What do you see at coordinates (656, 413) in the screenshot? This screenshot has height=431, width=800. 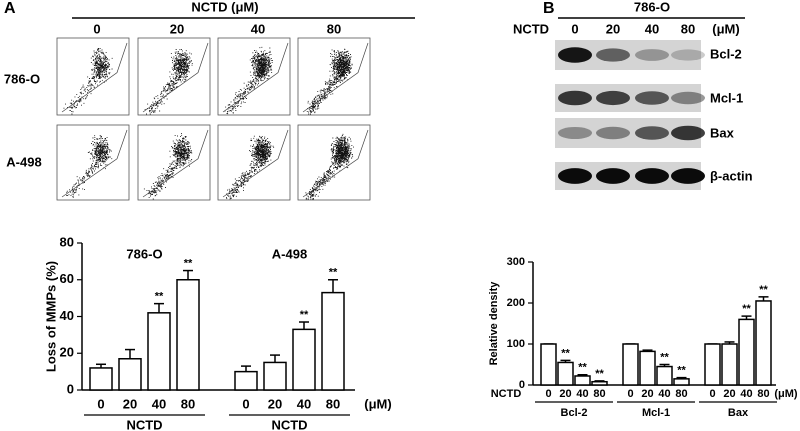 I see `group-label: Mcl-1` at bounding box center [656, 413].